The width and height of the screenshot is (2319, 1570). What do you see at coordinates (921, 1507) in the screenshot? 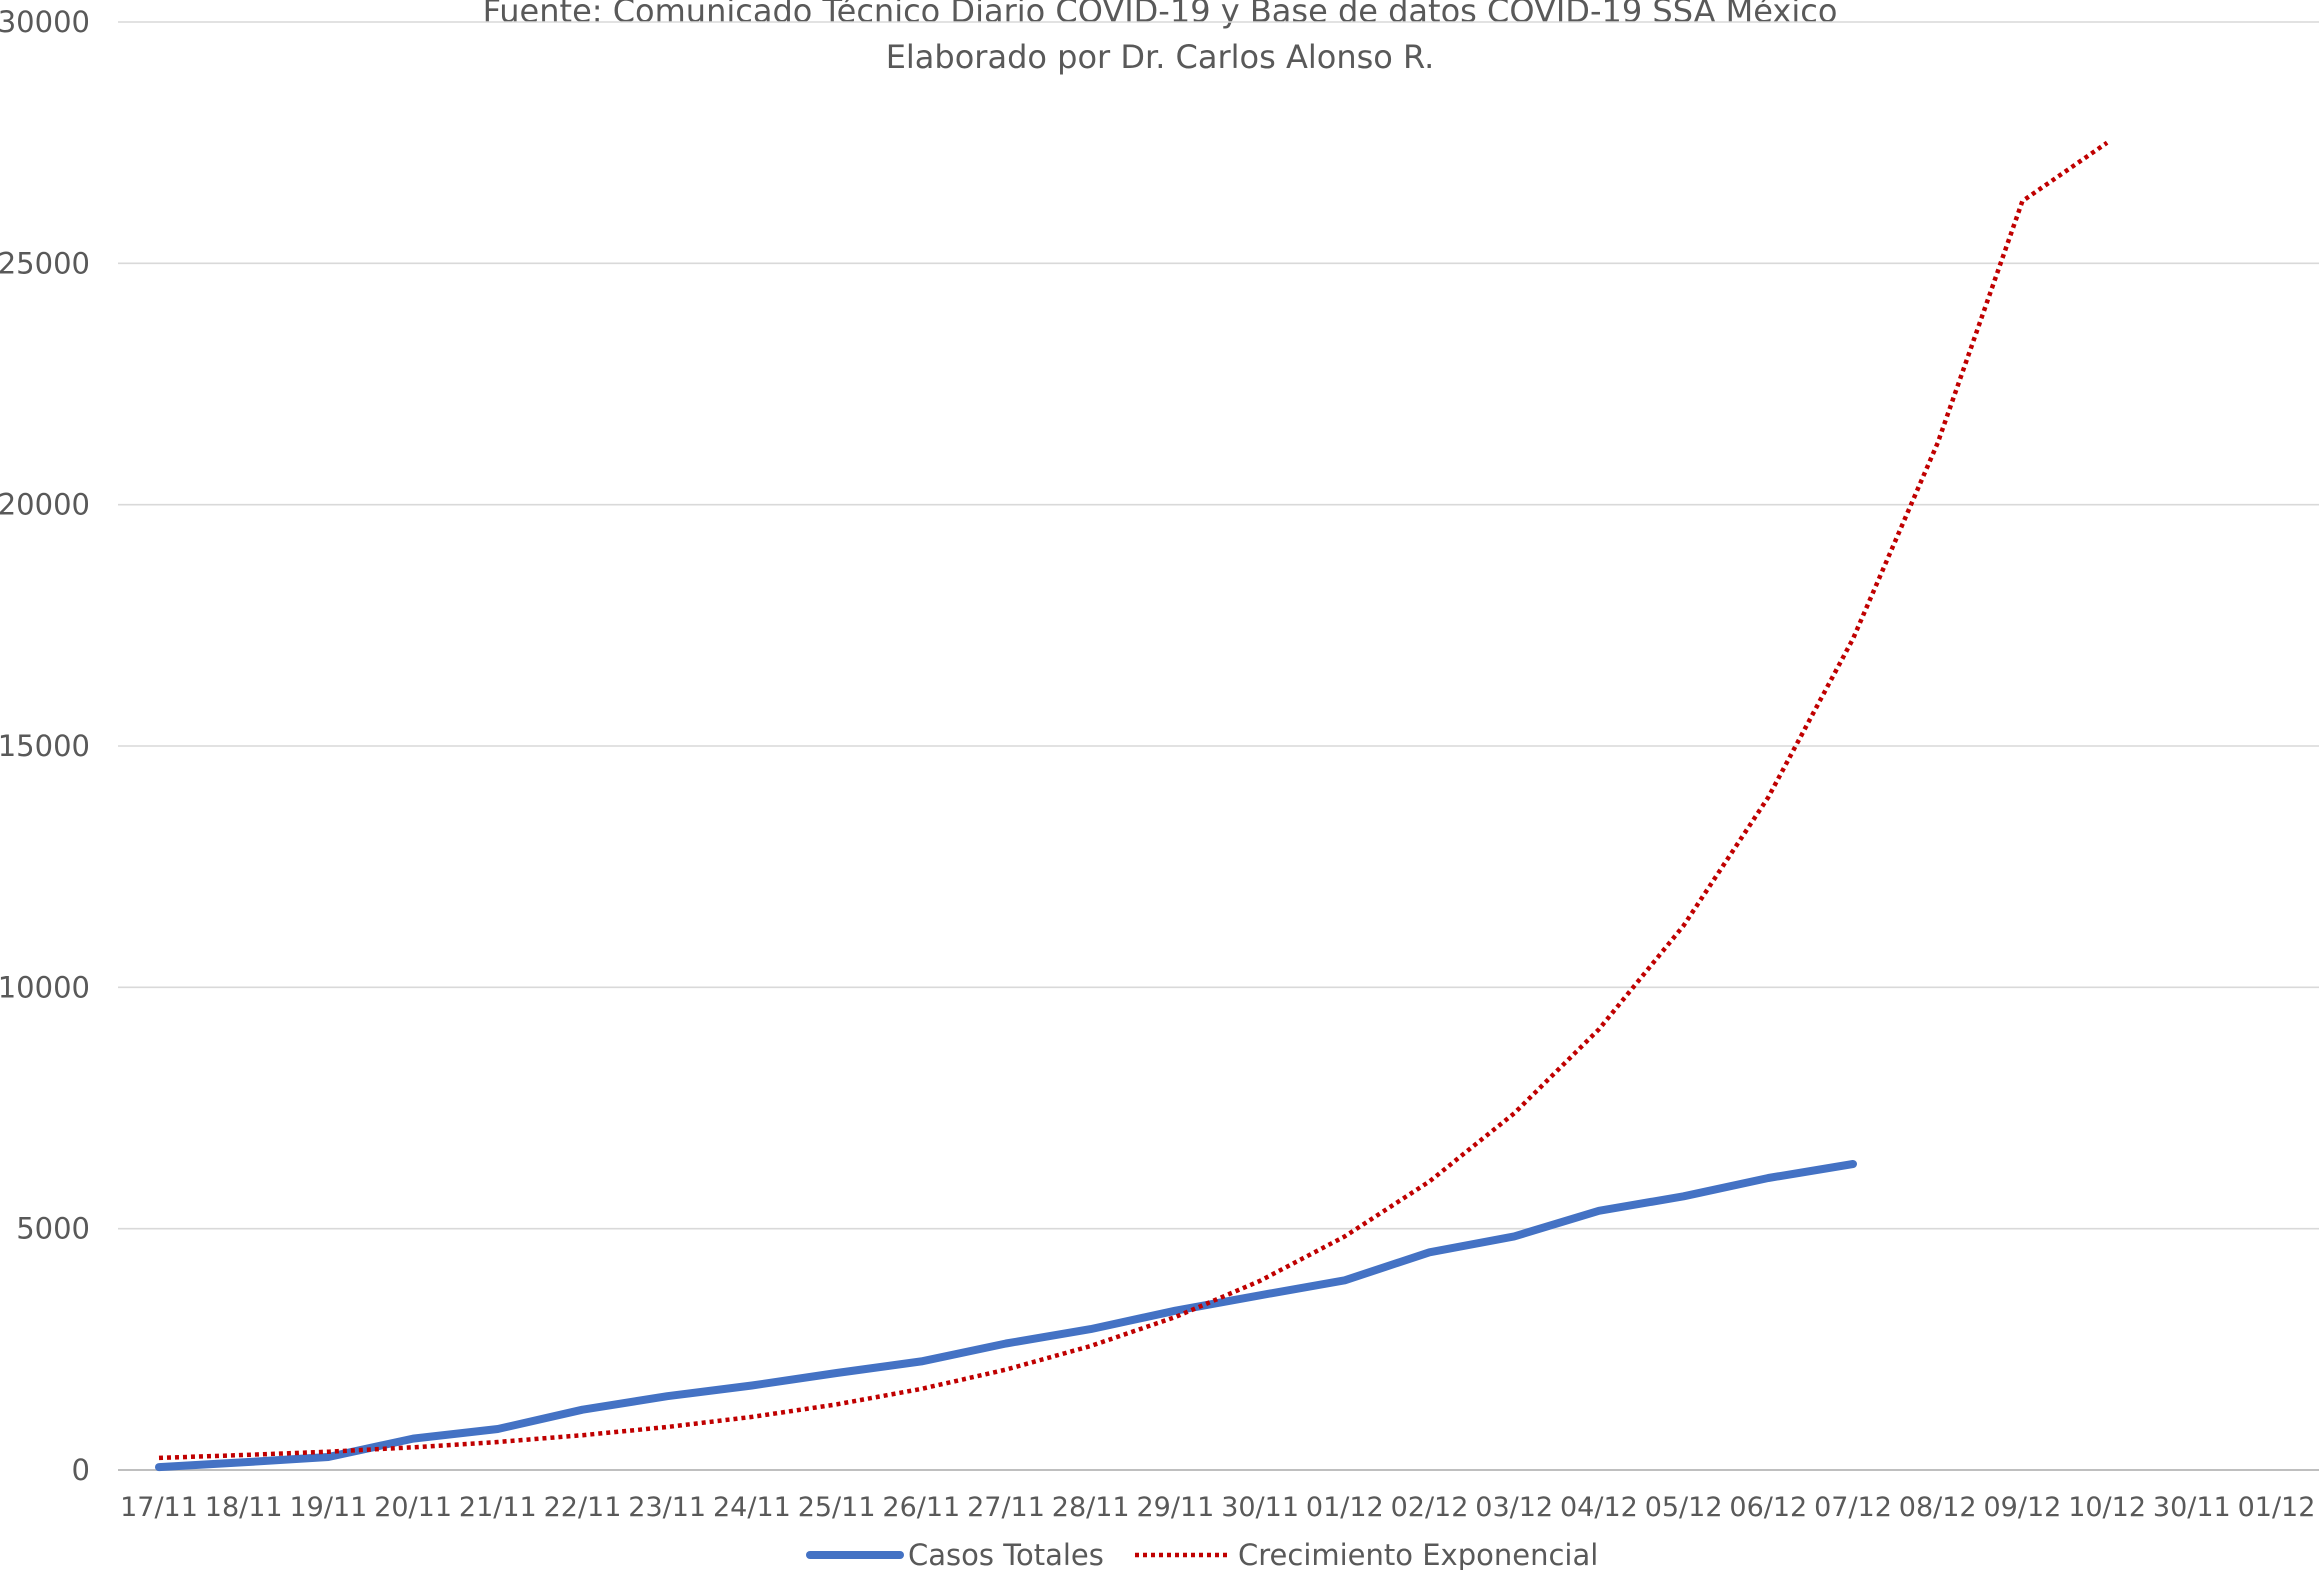
I see `x-tick-label: 26/11` at bounding box center [921, 1507].